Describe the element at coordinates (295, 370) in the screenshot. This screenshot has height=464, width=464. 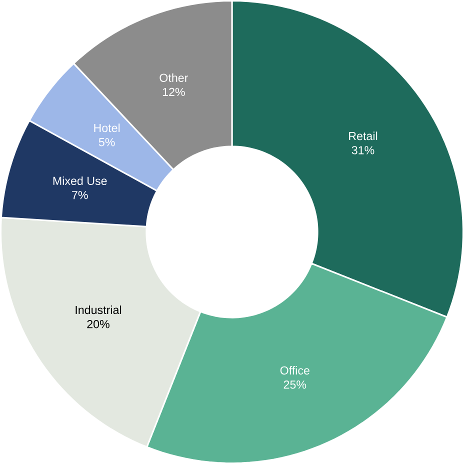
I see `slice-label: Office` at that location.